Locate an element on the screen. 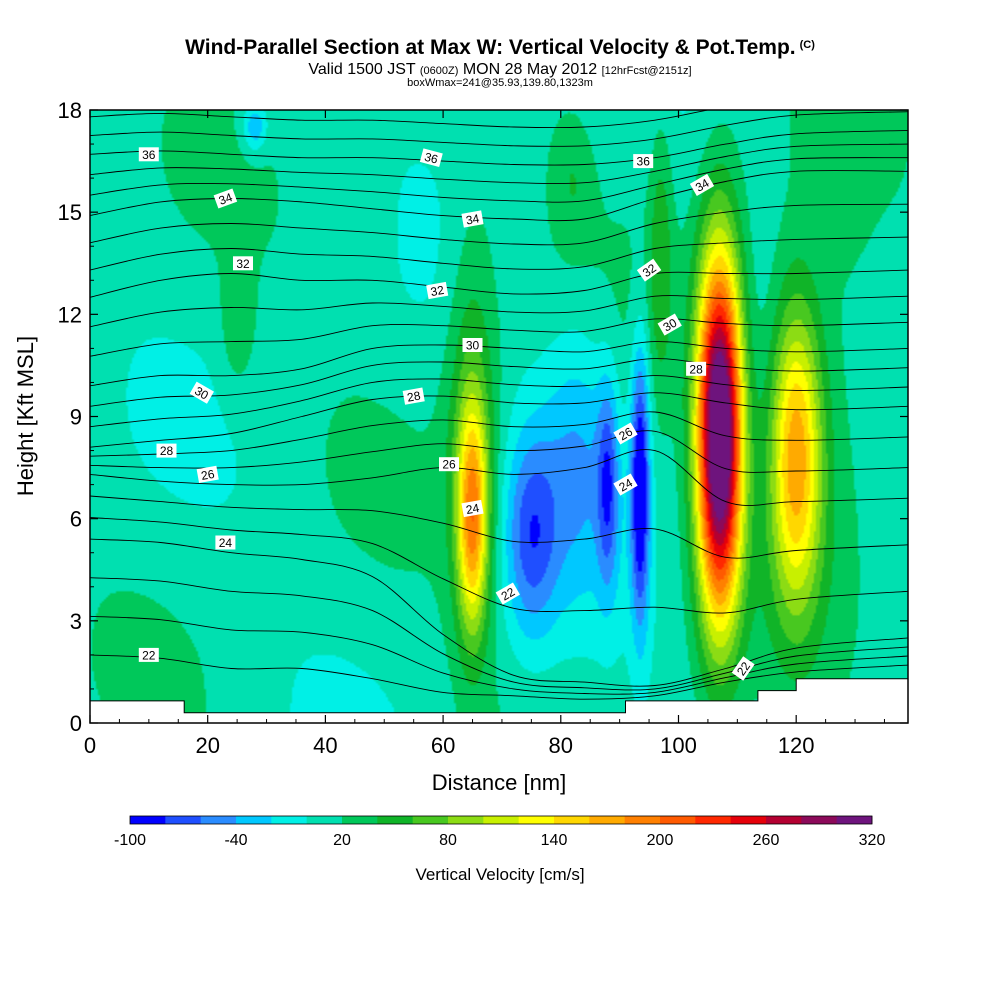 The width and height of the screenshot is (1000, 1000). contour-label: 22 is located at coordinates (743, 668).